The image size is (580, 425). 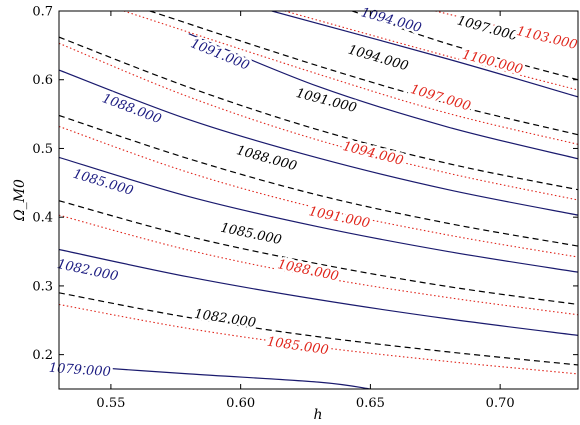 I want to click on y-tick-label: 0.4, so click(x=42, y=218).